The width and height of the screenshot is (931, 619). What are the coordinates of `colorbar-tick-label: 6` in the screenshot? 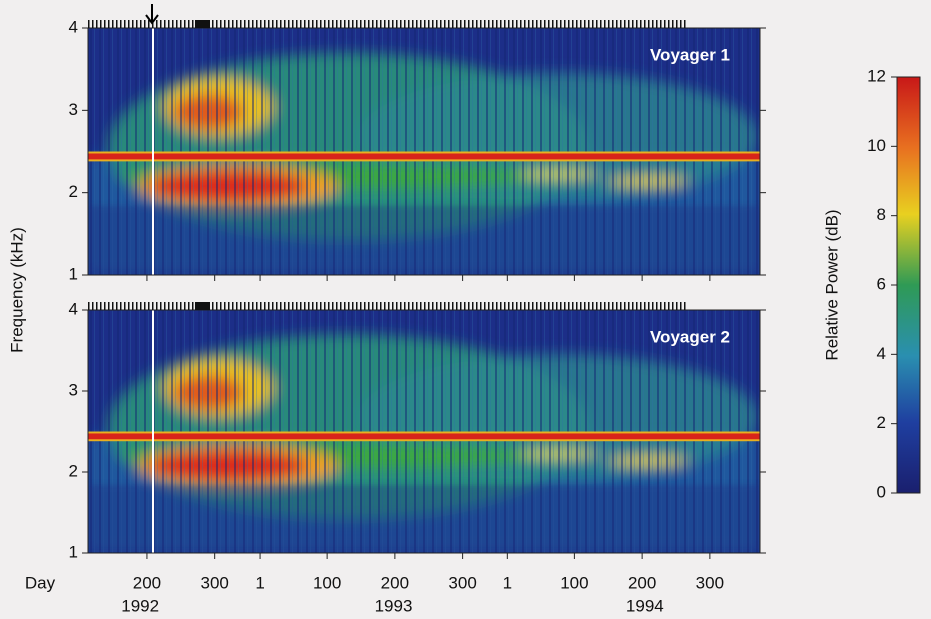 It's located at (881, 283).